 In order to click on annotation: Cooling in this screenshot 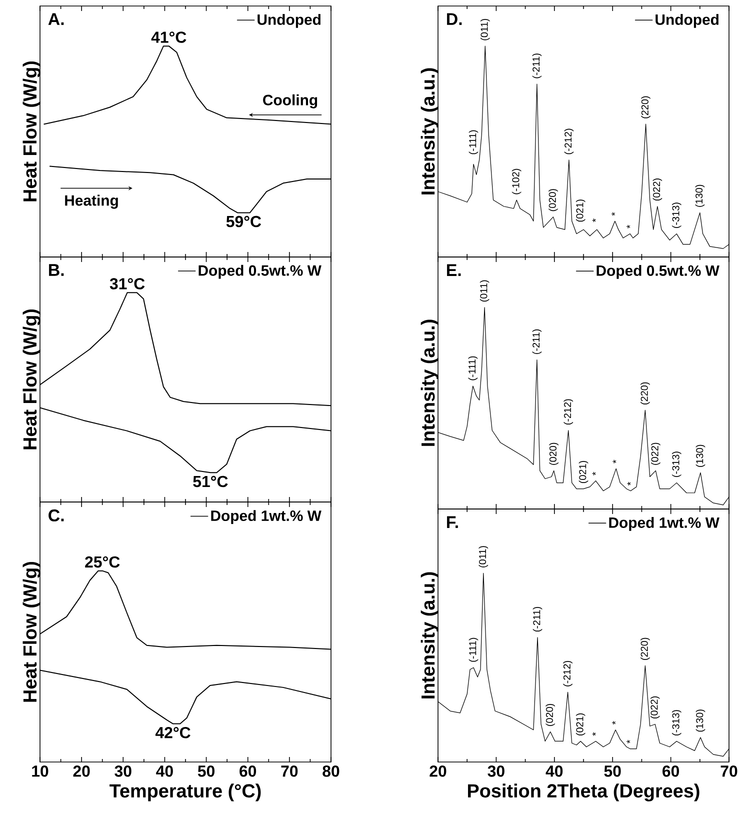, I will do `click(290, 101)`.